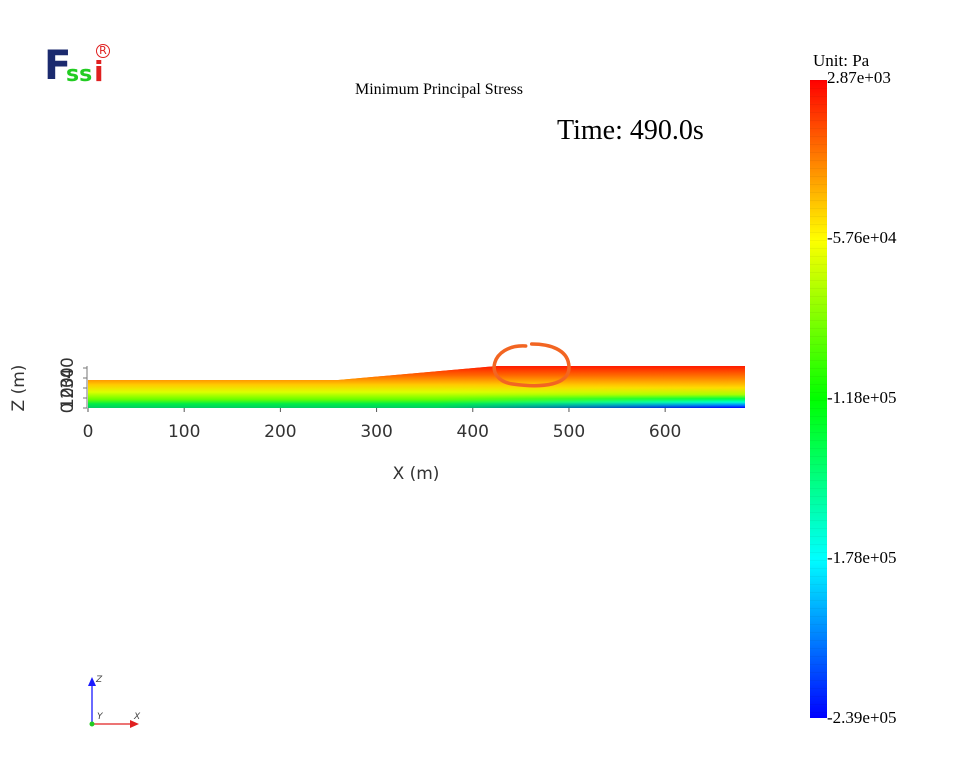 This screenshot has width=973, height=758. What do you see at coordinates (103, 51) in the screenshot?
I see `registered-mark-icon: R` at bounding box center [103, 51].